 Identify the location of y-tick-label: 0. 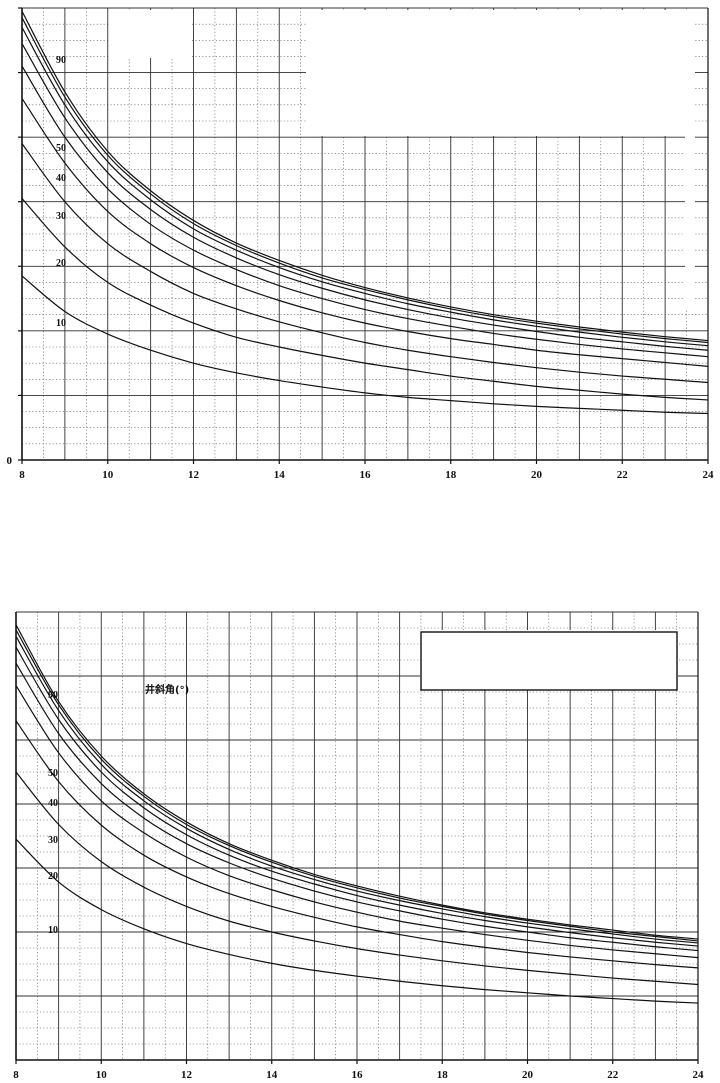
(10, 461).